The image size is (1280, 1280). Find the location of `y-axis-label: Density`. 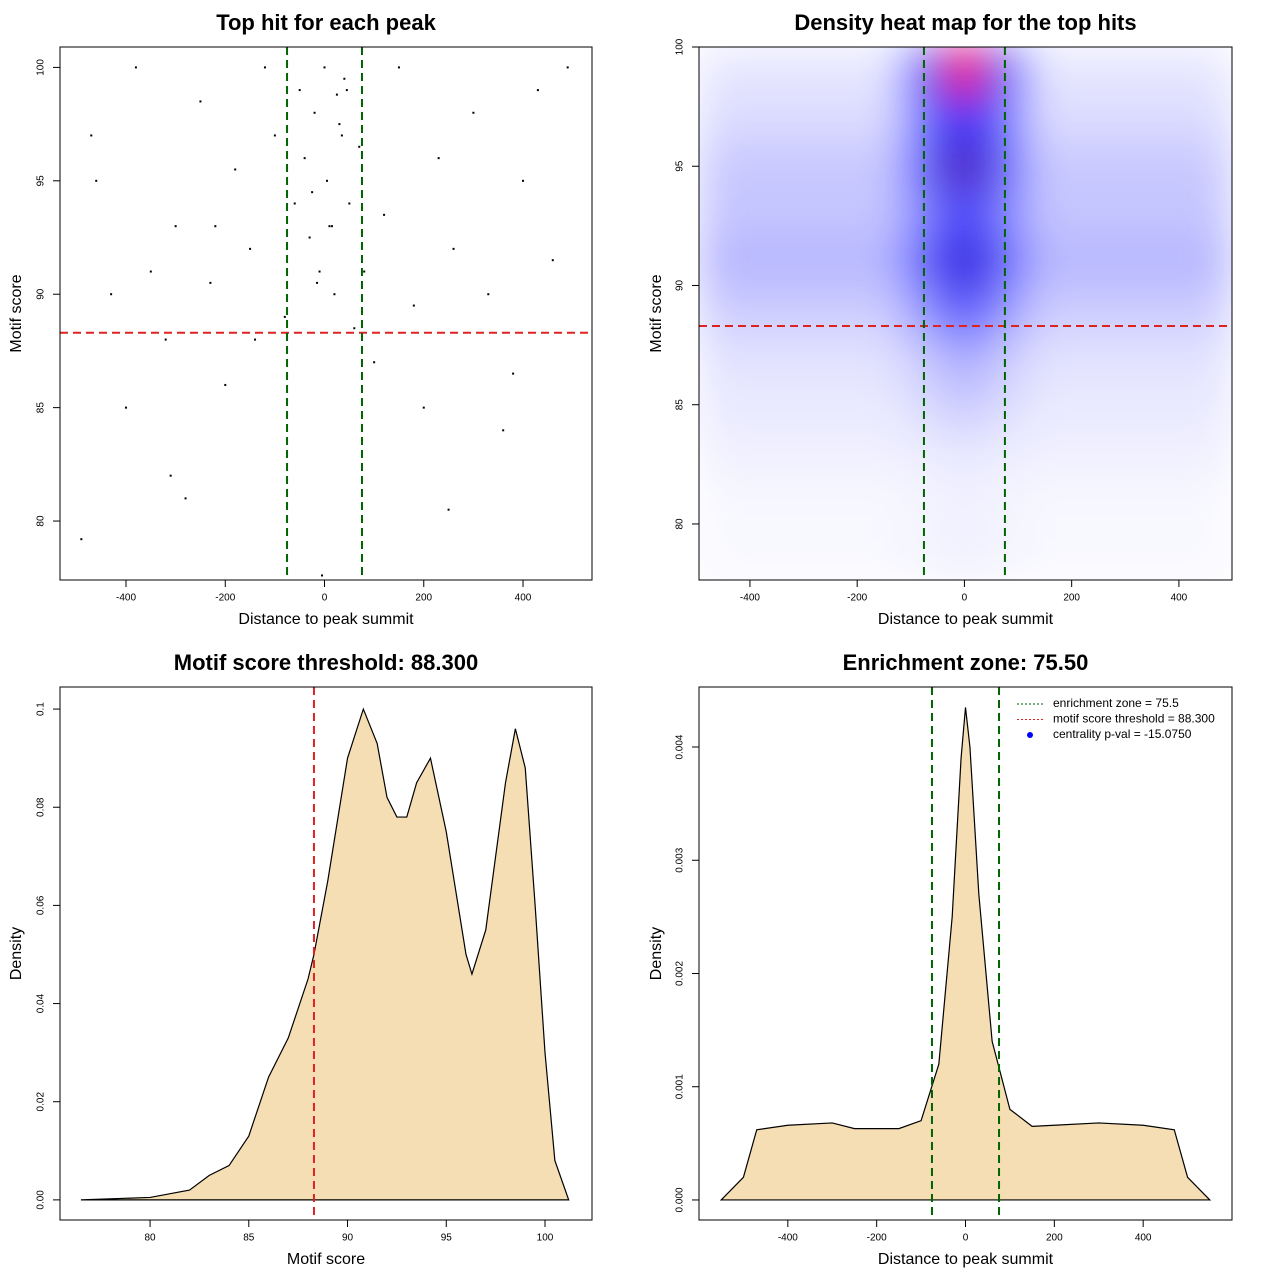

y-axis-label: Density is located at coordinates (656, 953).